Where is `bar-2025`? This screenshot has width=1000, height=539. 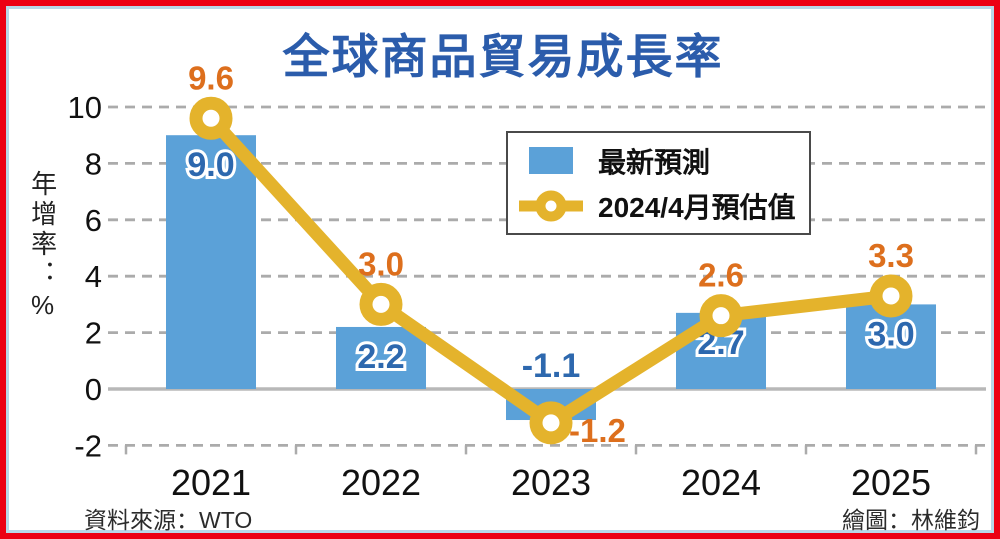 bar-2025 is located at coordinates (891, 346).